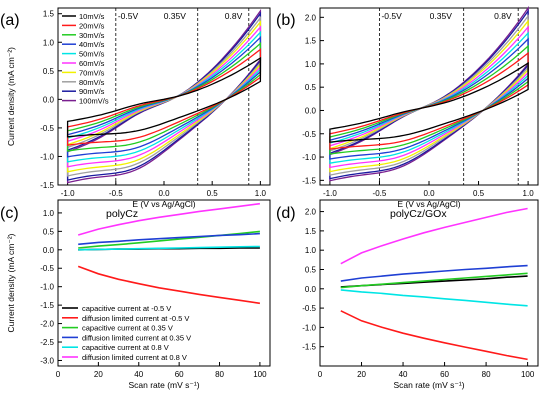  I want to click on legend-label: 90mV/s, so click(92, 91).